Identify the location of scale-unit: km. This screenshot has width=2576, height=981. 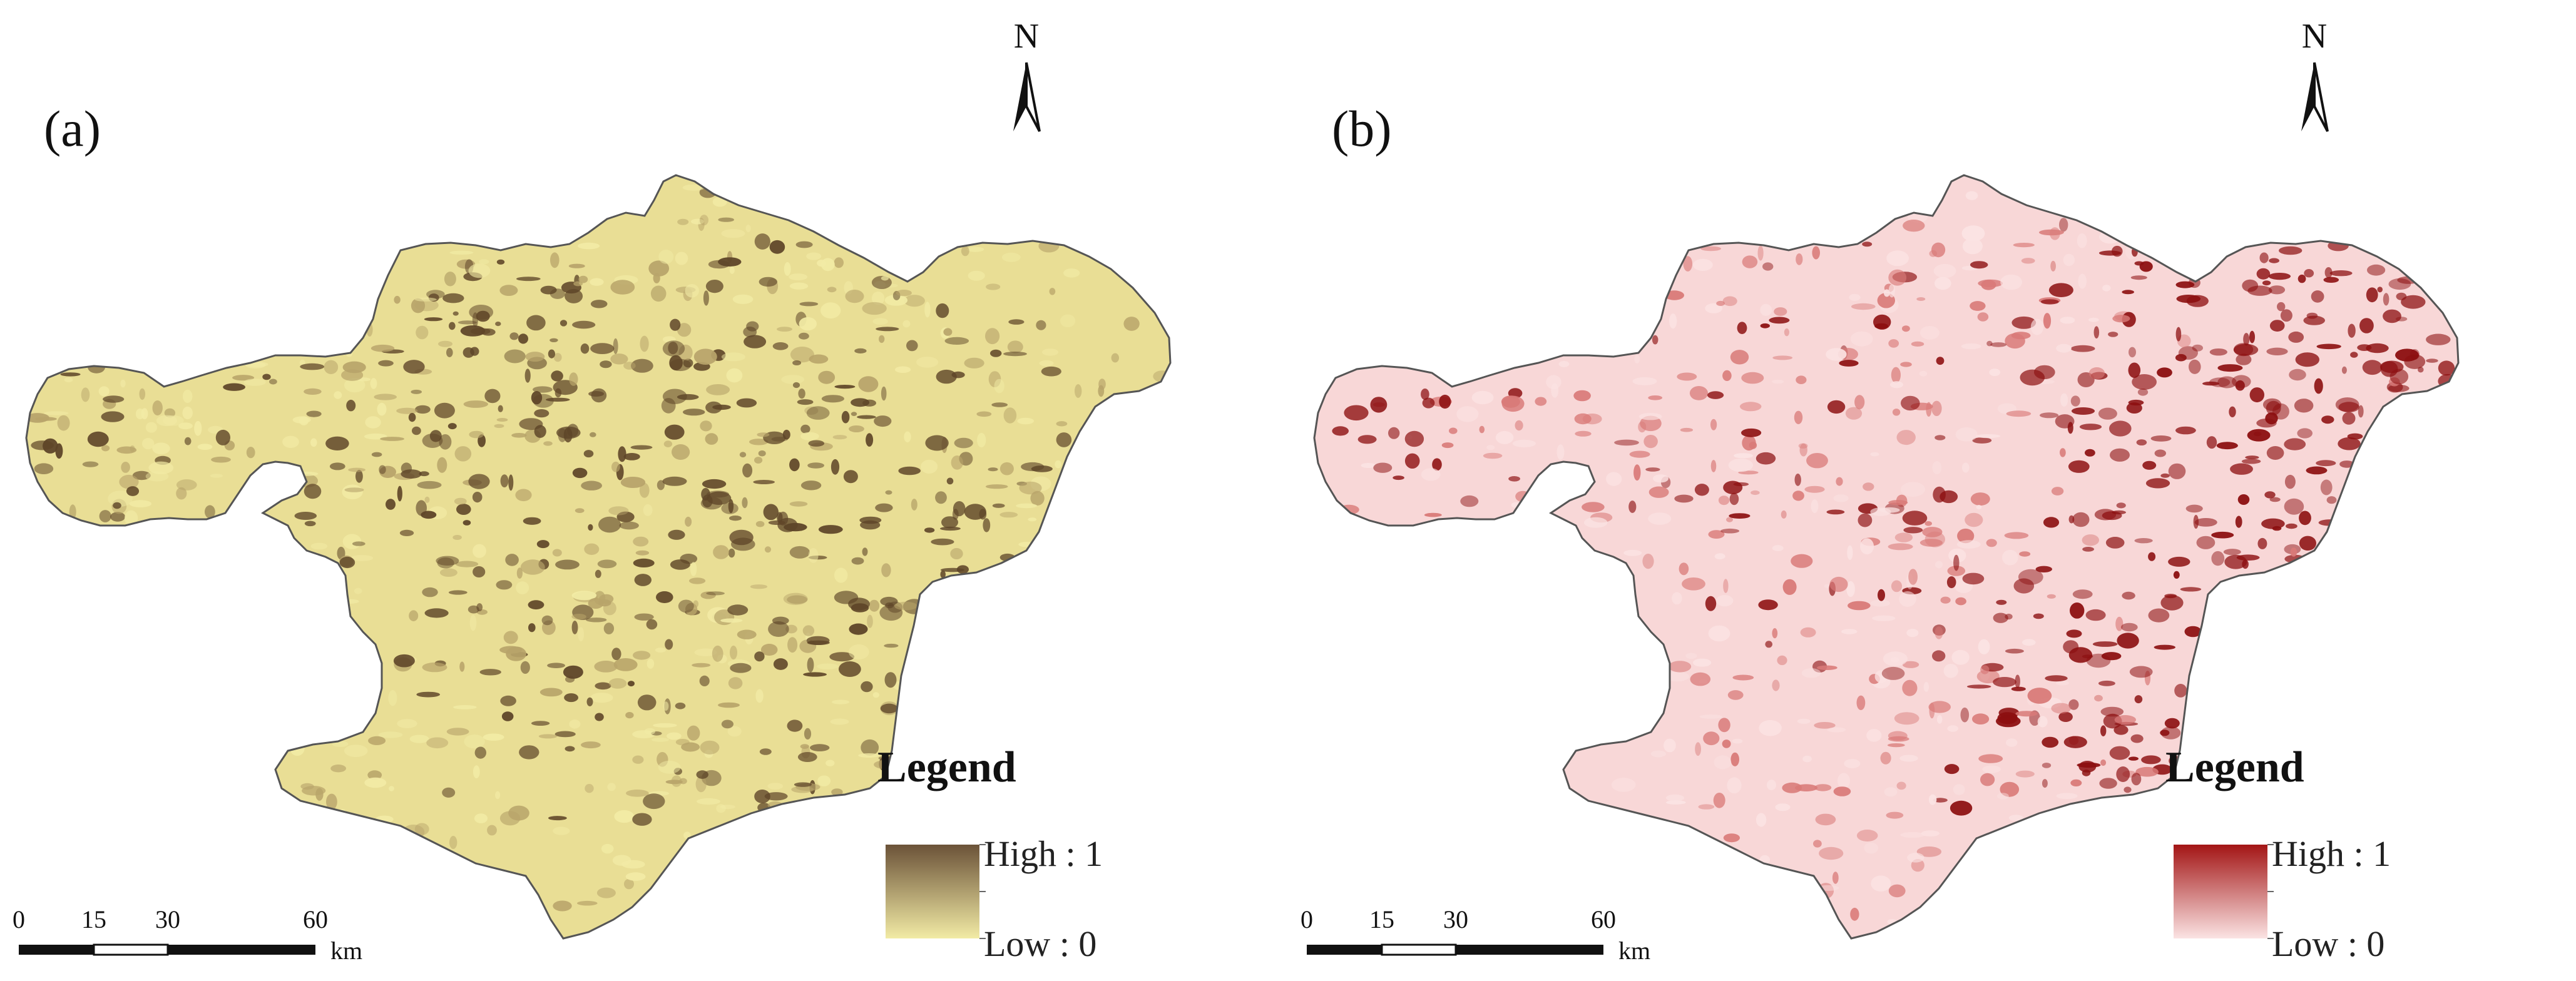
(1635, 951).